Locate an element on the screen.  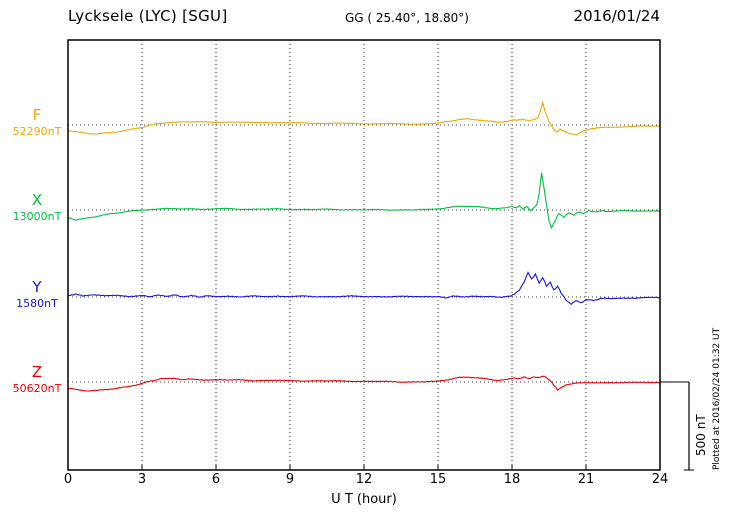
x-axis-label: U T (hour) is located at coordinates (364, 499).